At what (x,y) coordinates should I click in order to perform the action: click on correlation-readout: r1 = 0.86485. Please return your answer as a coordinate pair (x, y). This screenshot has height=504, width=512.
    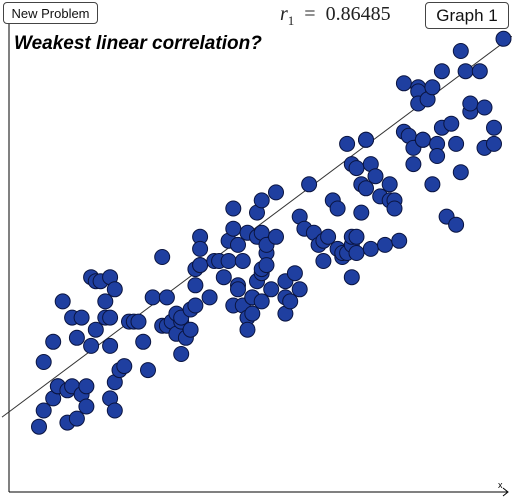
    Looking at the image, I should click on (335, 16).